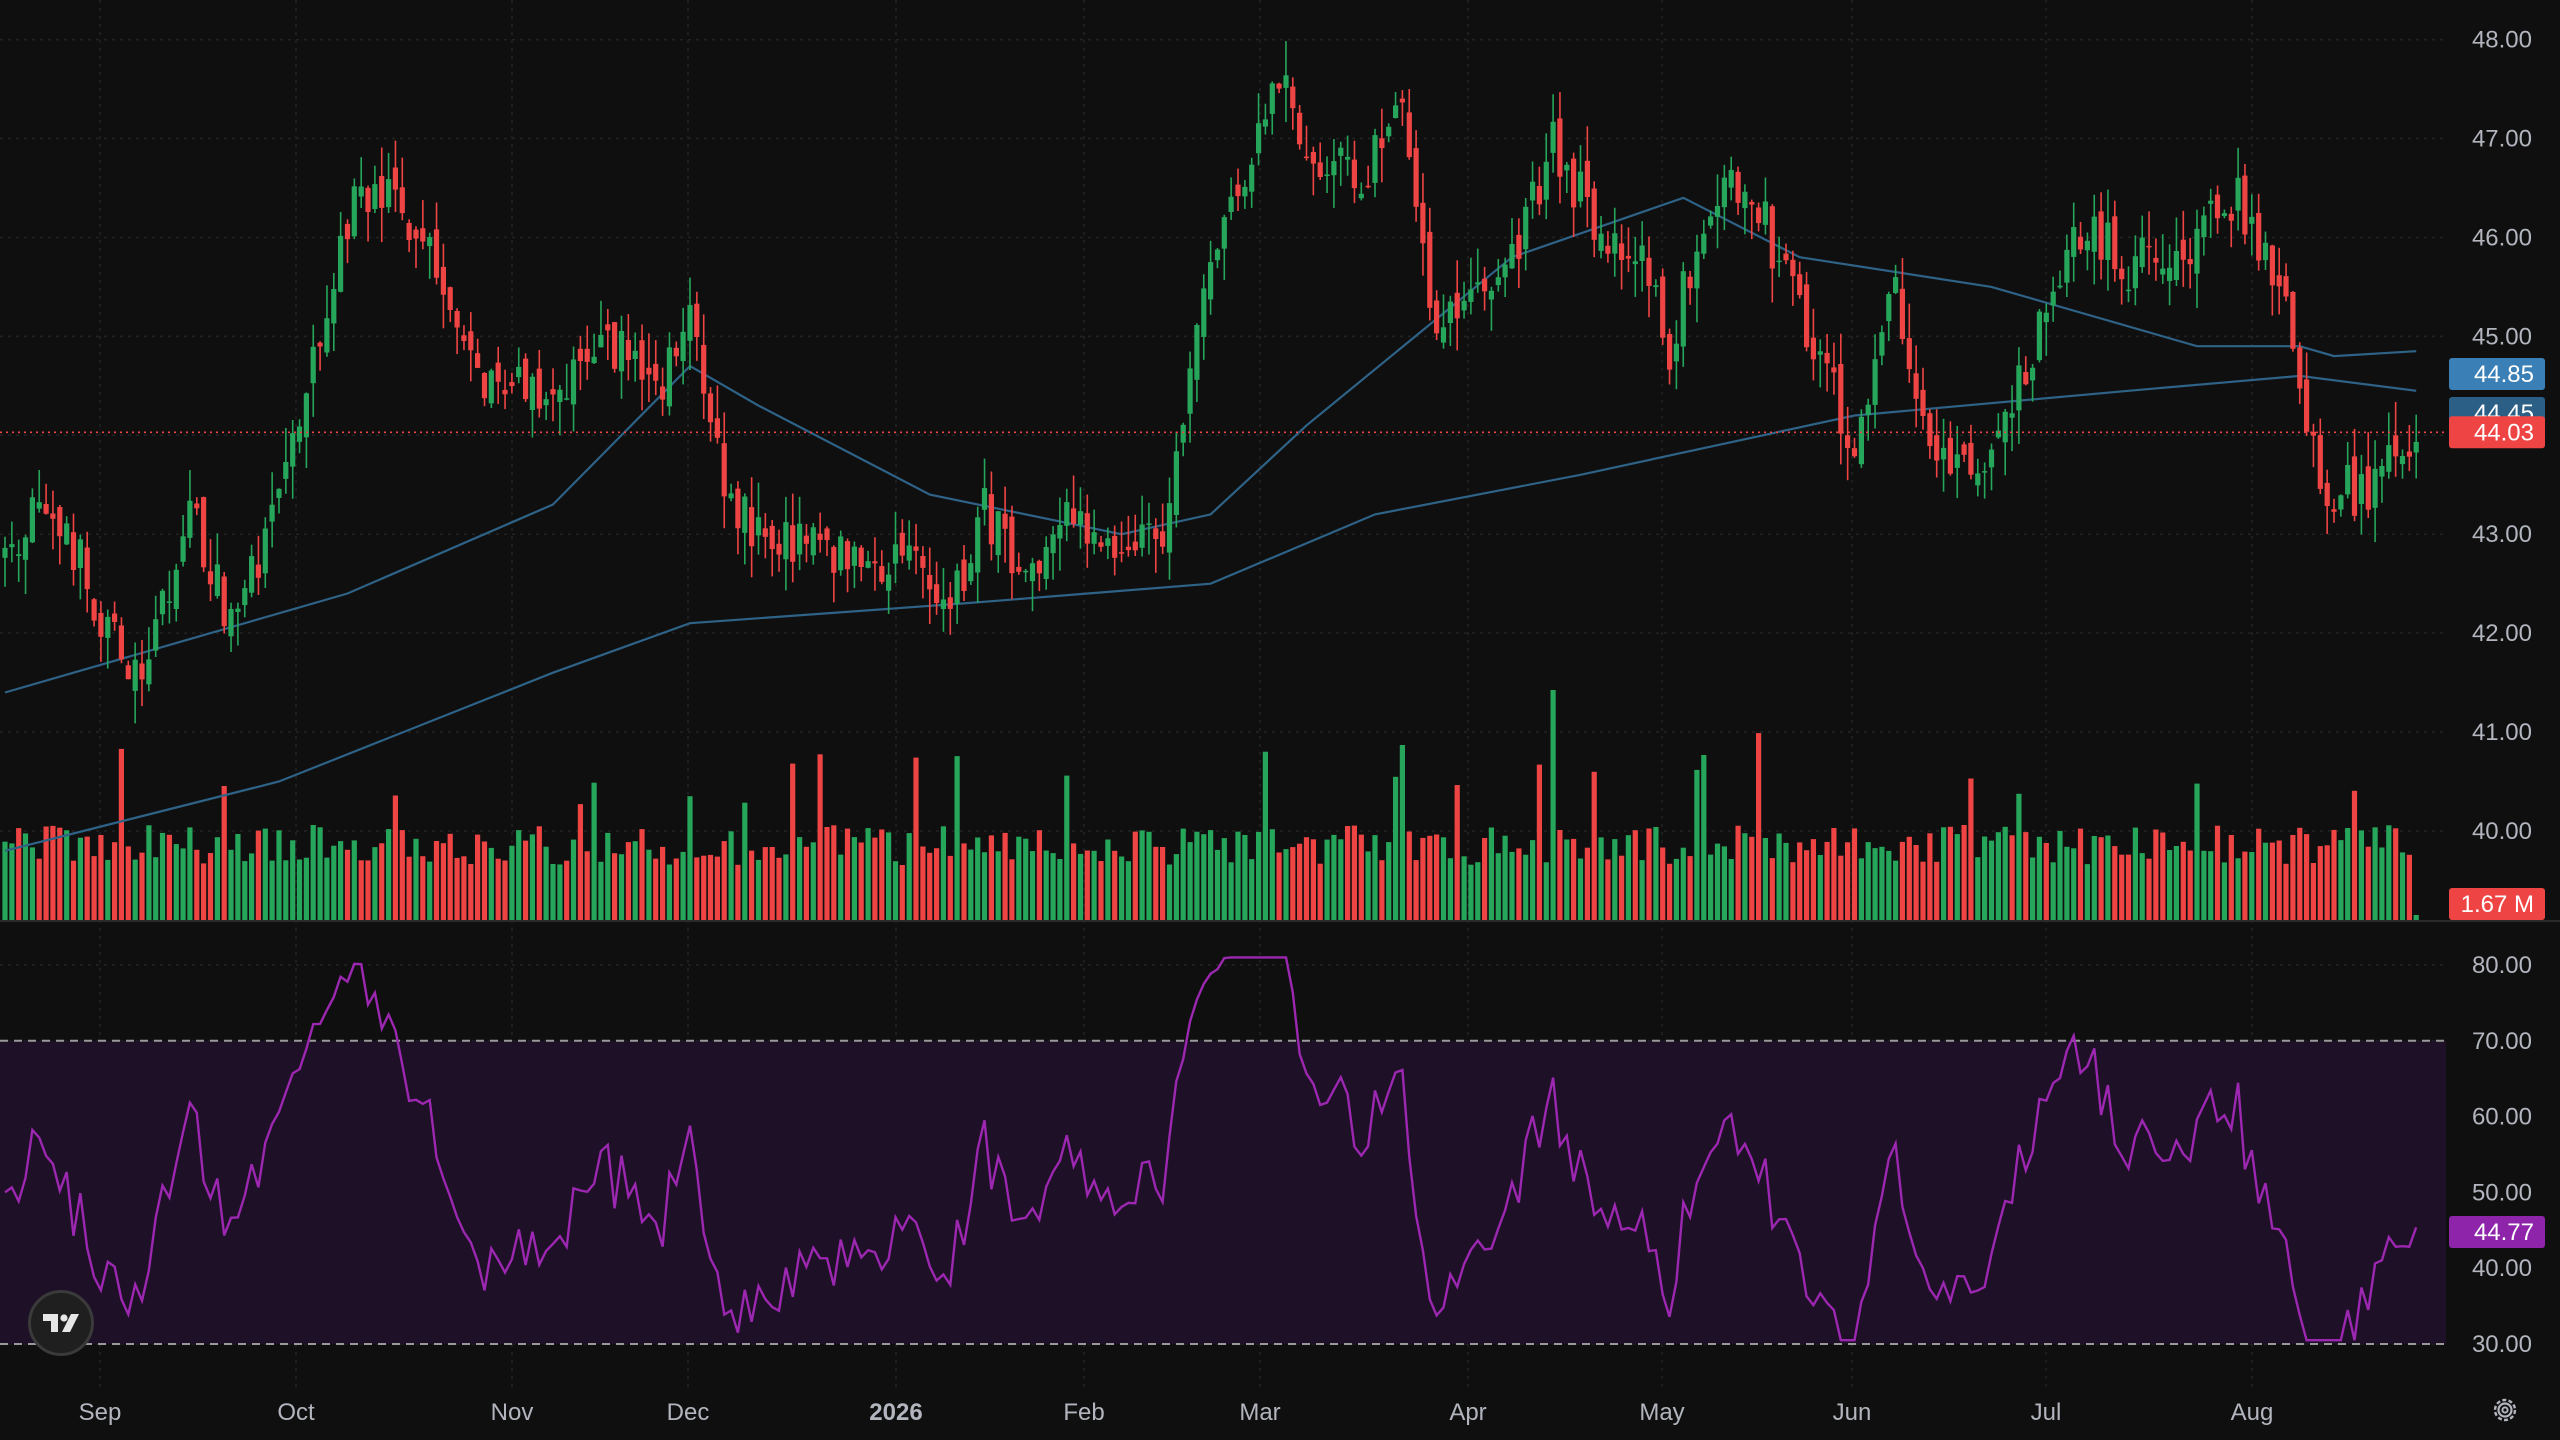 The width and height of the screenshot is (2560, 1440). Describe the element at coordinates (2497, 432) in the screenshot. I see `last-price-badge-bg` at that location.